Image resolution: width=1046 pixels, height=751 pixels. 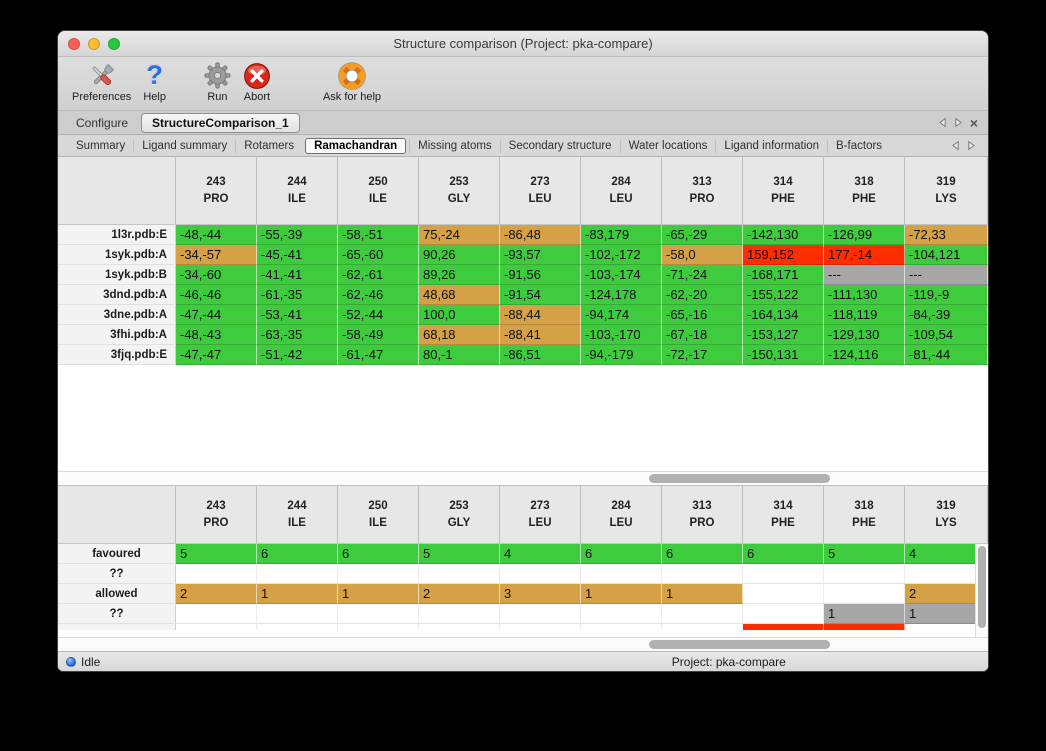 I want to click on tab-summary: Summary, so click(x=101, y=145).